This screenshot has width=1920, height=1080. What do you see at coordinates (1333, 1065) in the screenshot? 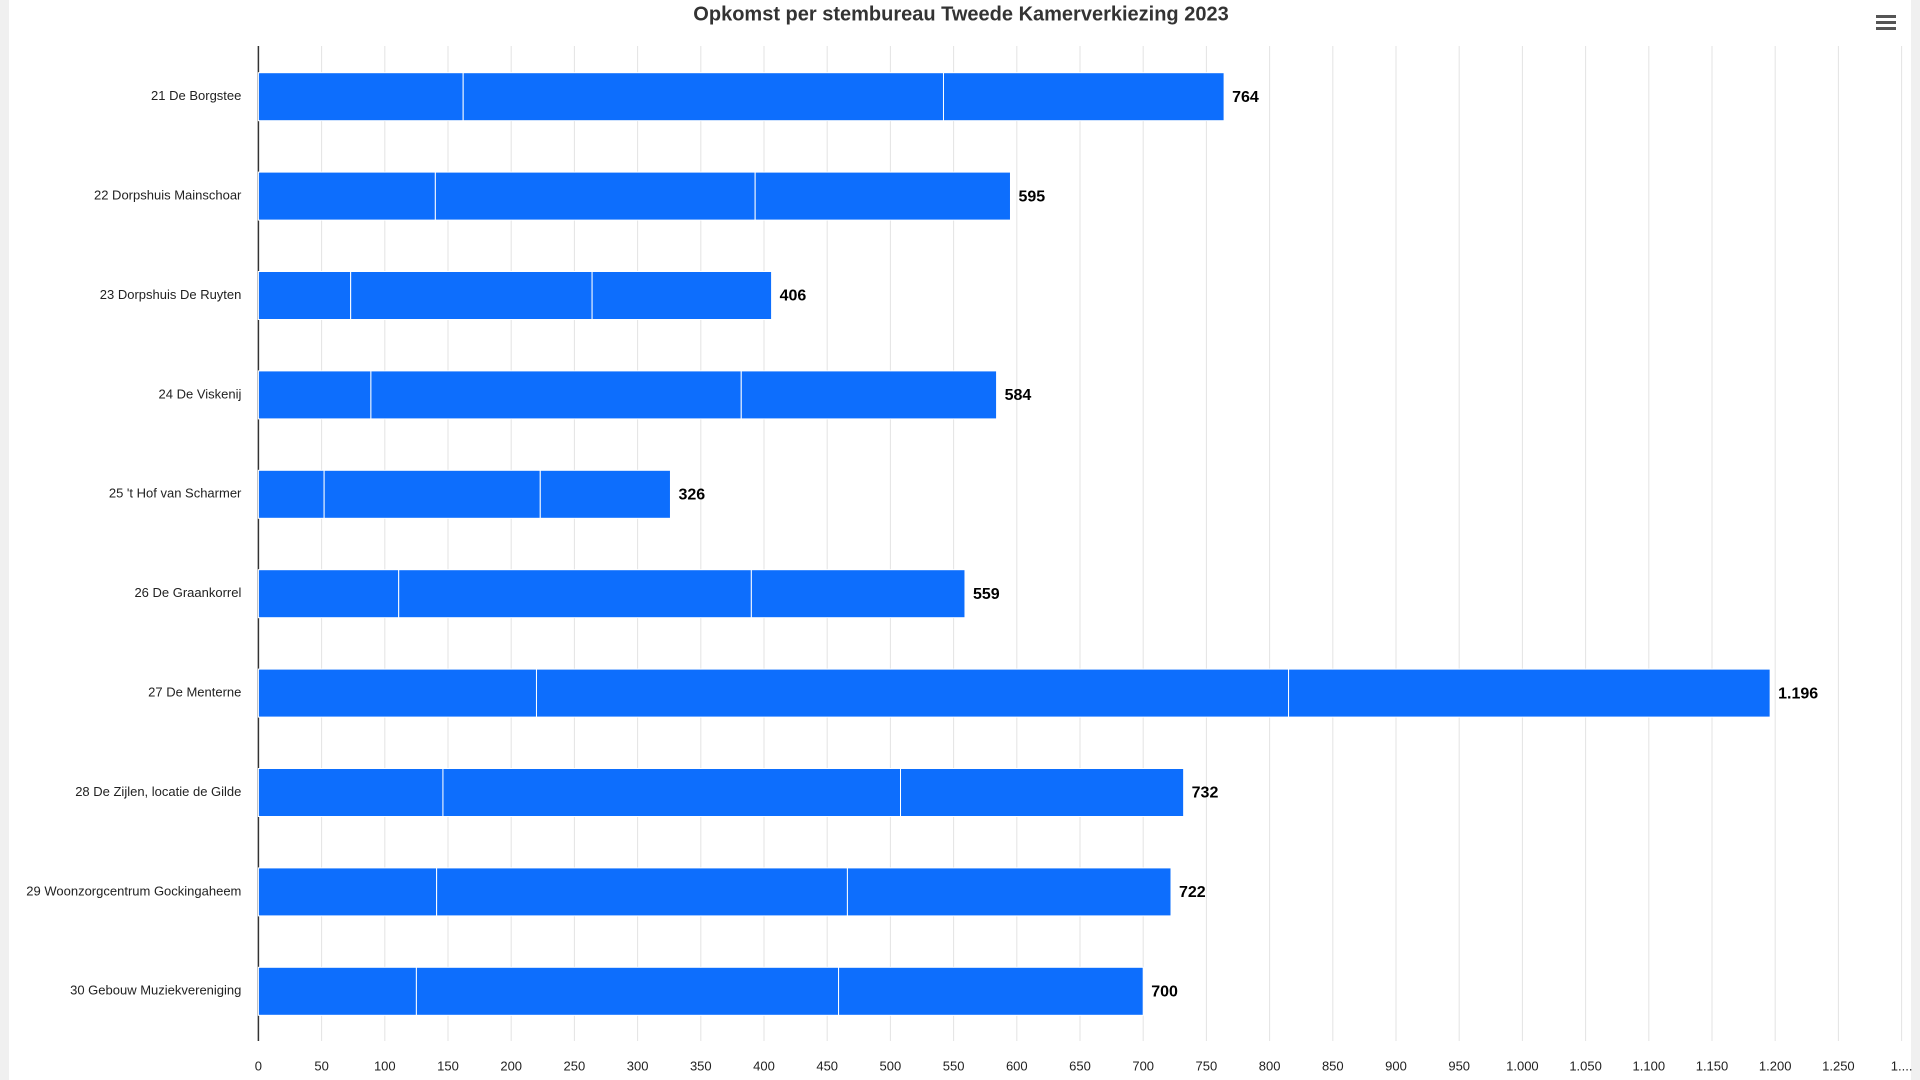
I see `x-tick-label: 850` at bounding box center [1333, 1065].